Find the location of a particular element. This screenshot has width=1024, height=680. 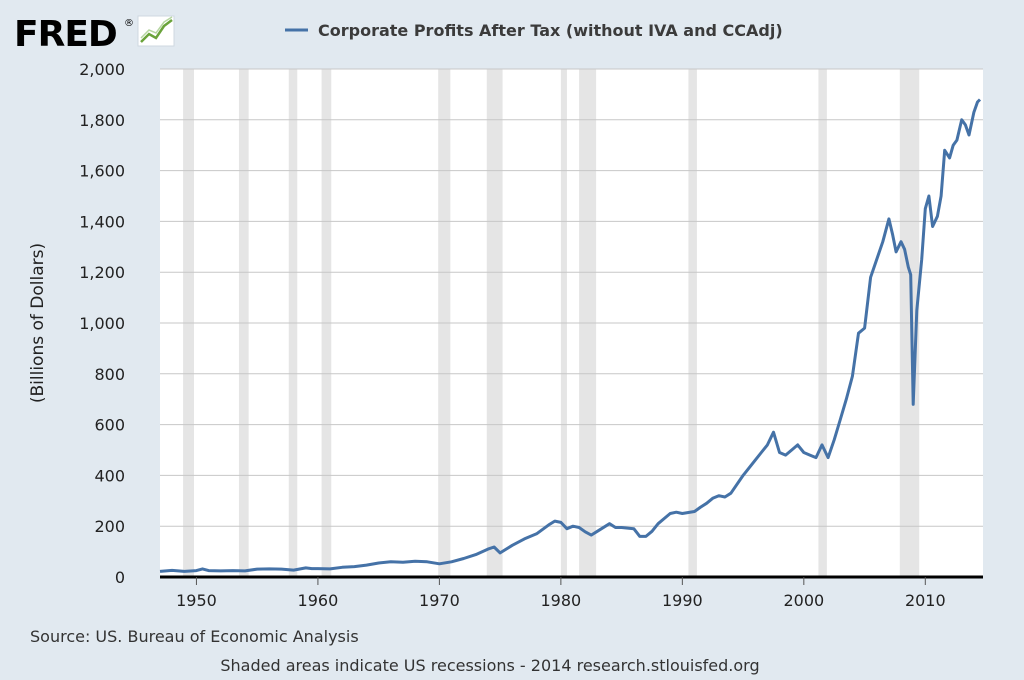

x-tick-labels: 1950 1960 1970 1980 1990 2000 2010 is located at coordinates (561, 600).